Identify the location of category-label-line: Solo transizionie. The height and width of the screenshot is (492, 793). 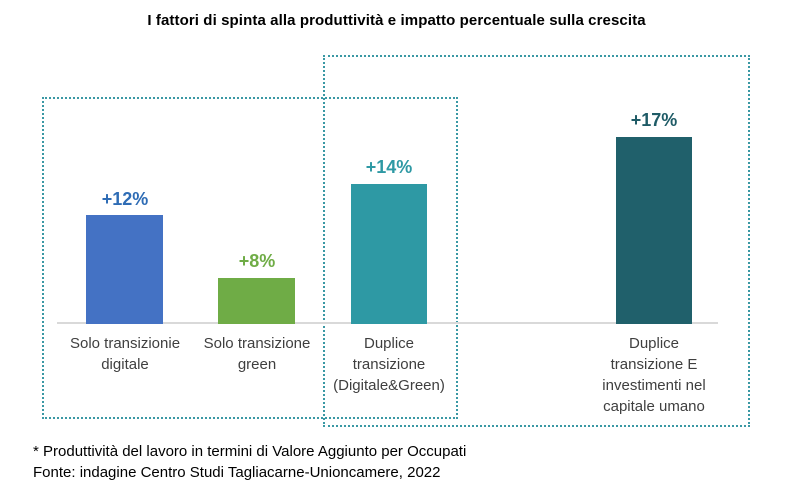
(125, 343).